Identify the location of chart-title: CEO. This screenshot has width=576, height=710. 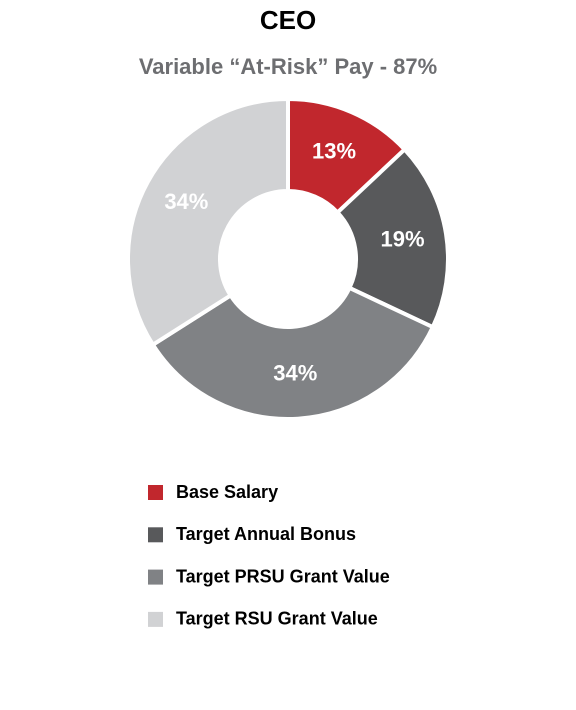
(288, 20).